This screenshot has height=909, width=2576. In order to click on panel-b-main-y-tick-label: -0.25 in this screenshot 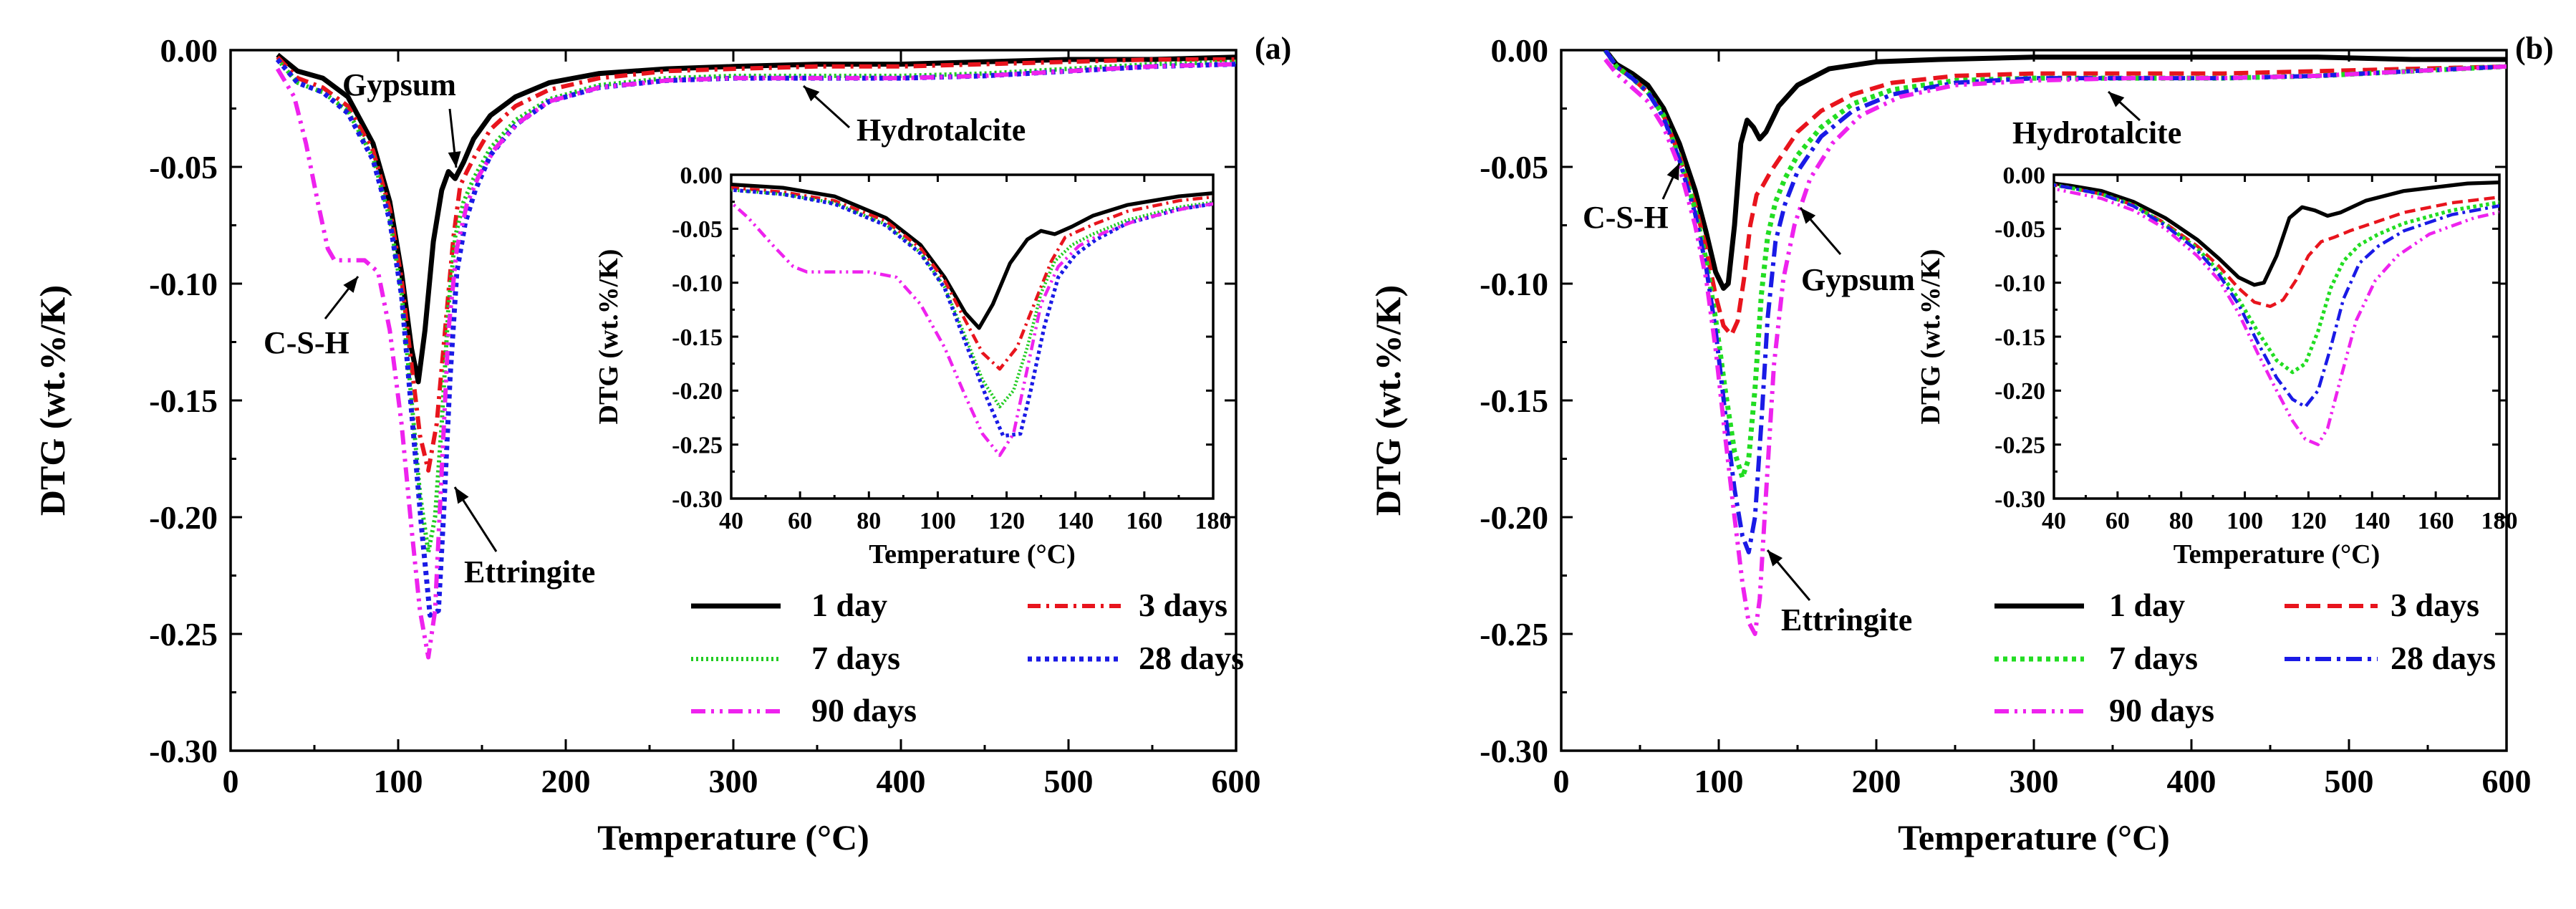, I will do `click(1514, 634)`.